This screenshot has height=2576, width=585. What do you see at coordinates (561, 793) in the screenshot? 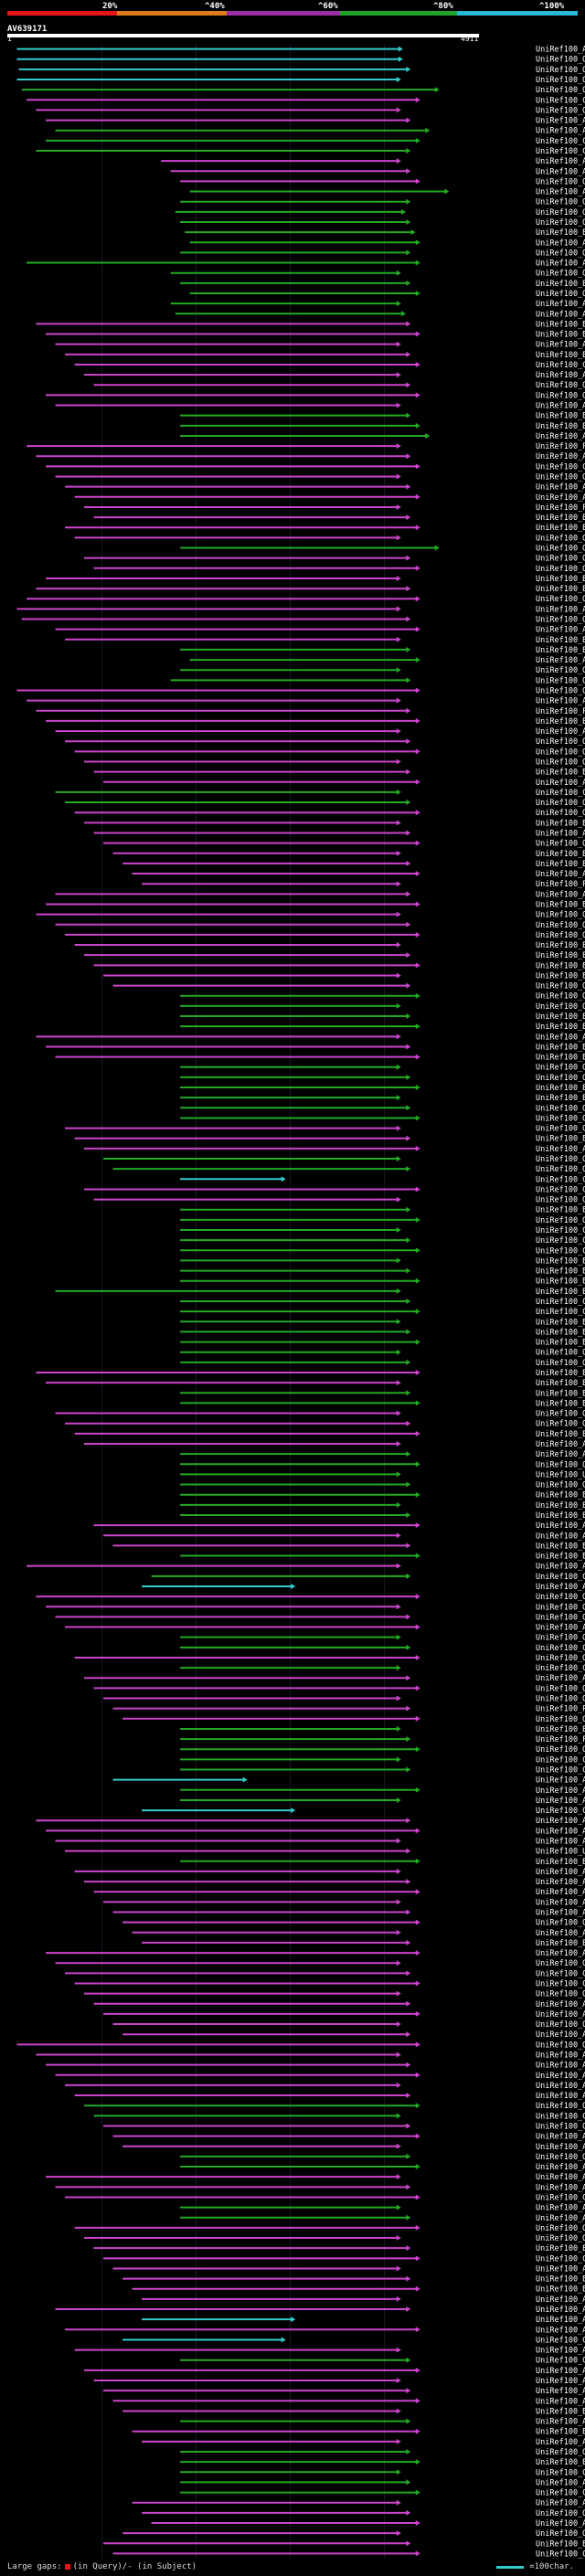
I see `hit-label: UniRef100_C6TL11` at bounding box center [561, 793].